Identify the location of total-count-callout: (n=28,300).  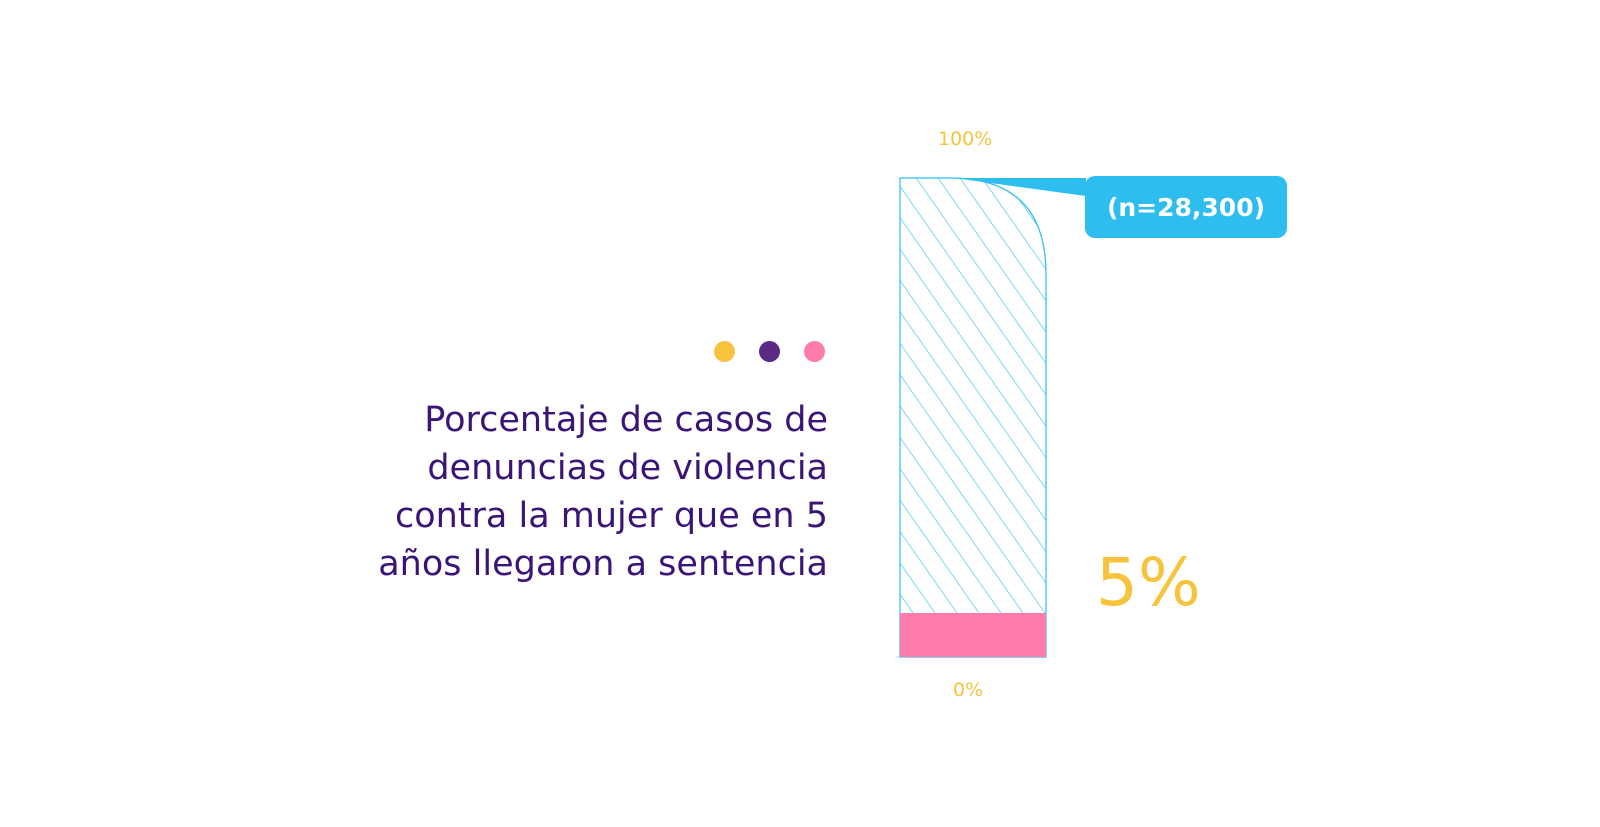
(1186, 207).